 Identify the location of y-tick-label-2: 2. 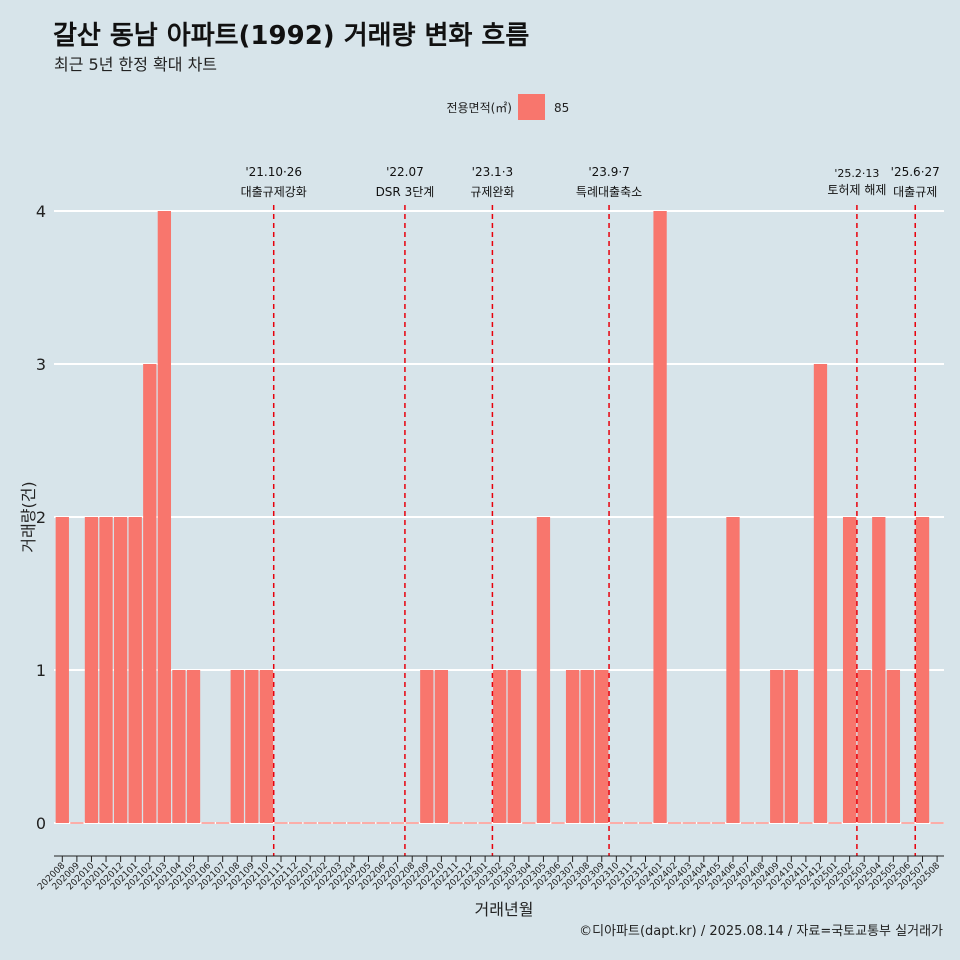
(41, 517).